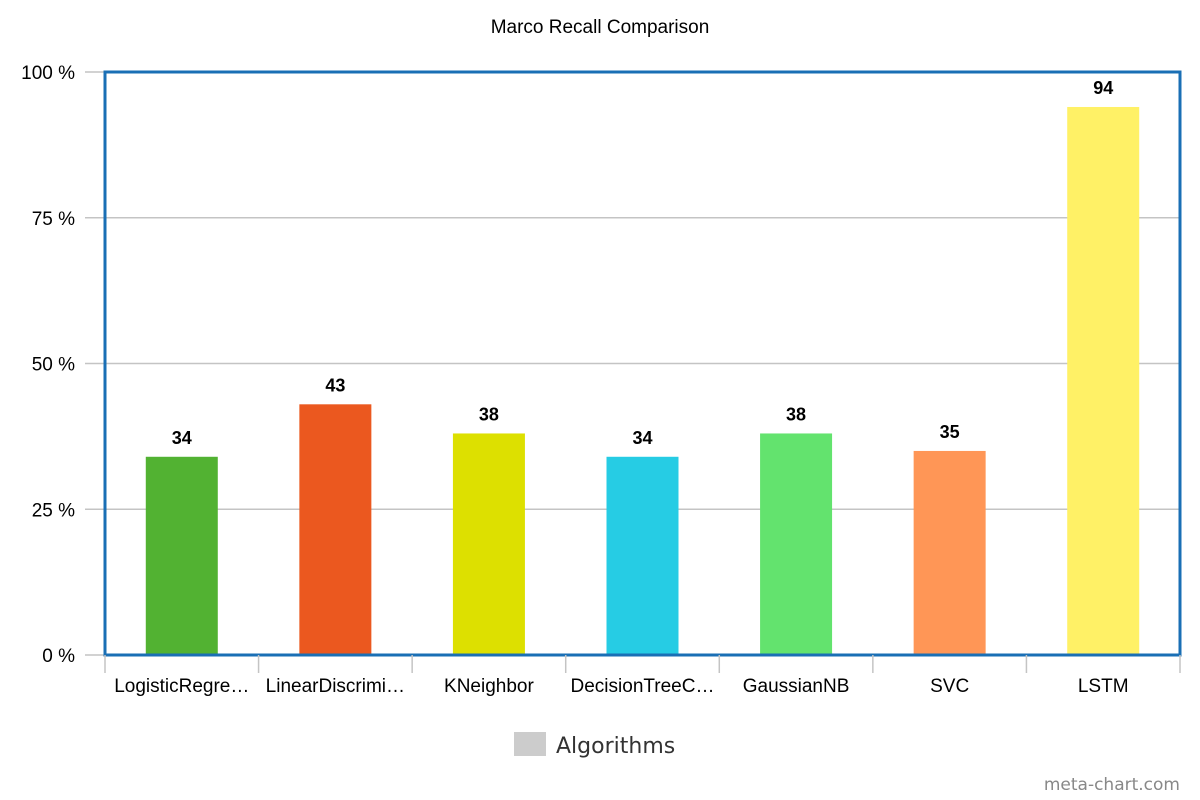 The image size is (1200, 800). I want to click on data-label: 35, so click(950, 432).